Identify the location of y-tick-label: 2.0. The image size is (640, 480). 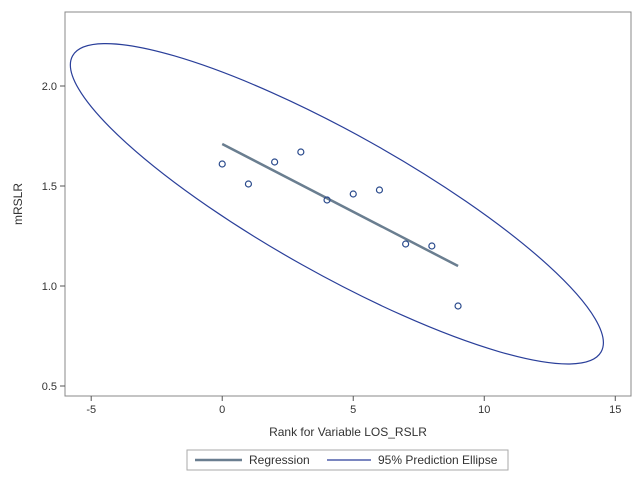
(49, 87).